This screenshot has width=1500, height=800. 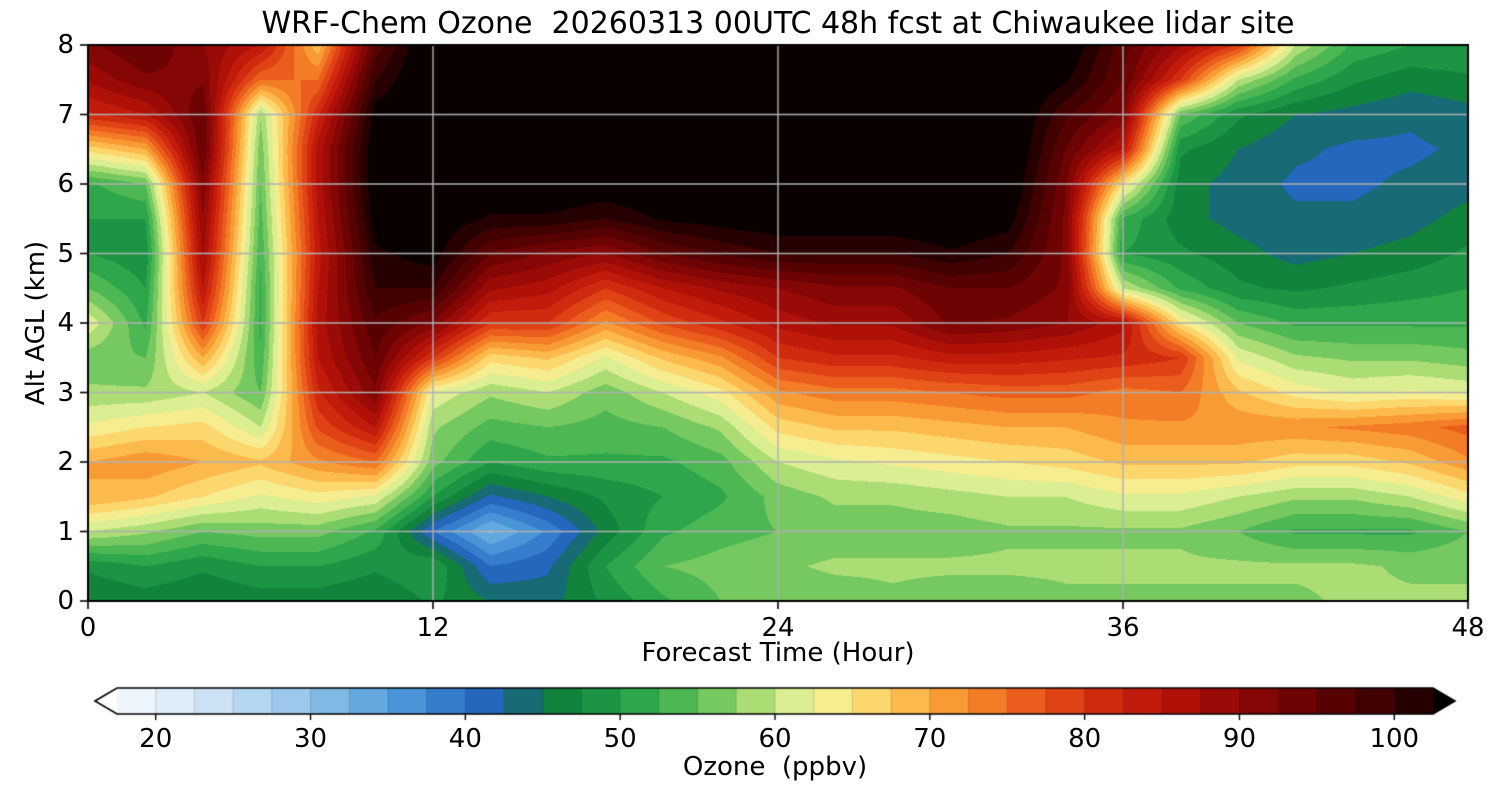 What do you see at coordinates (465, 739) in the screenshot?
I see `colorbar-tick-label-40: 40` at bounding box center [465, 739].